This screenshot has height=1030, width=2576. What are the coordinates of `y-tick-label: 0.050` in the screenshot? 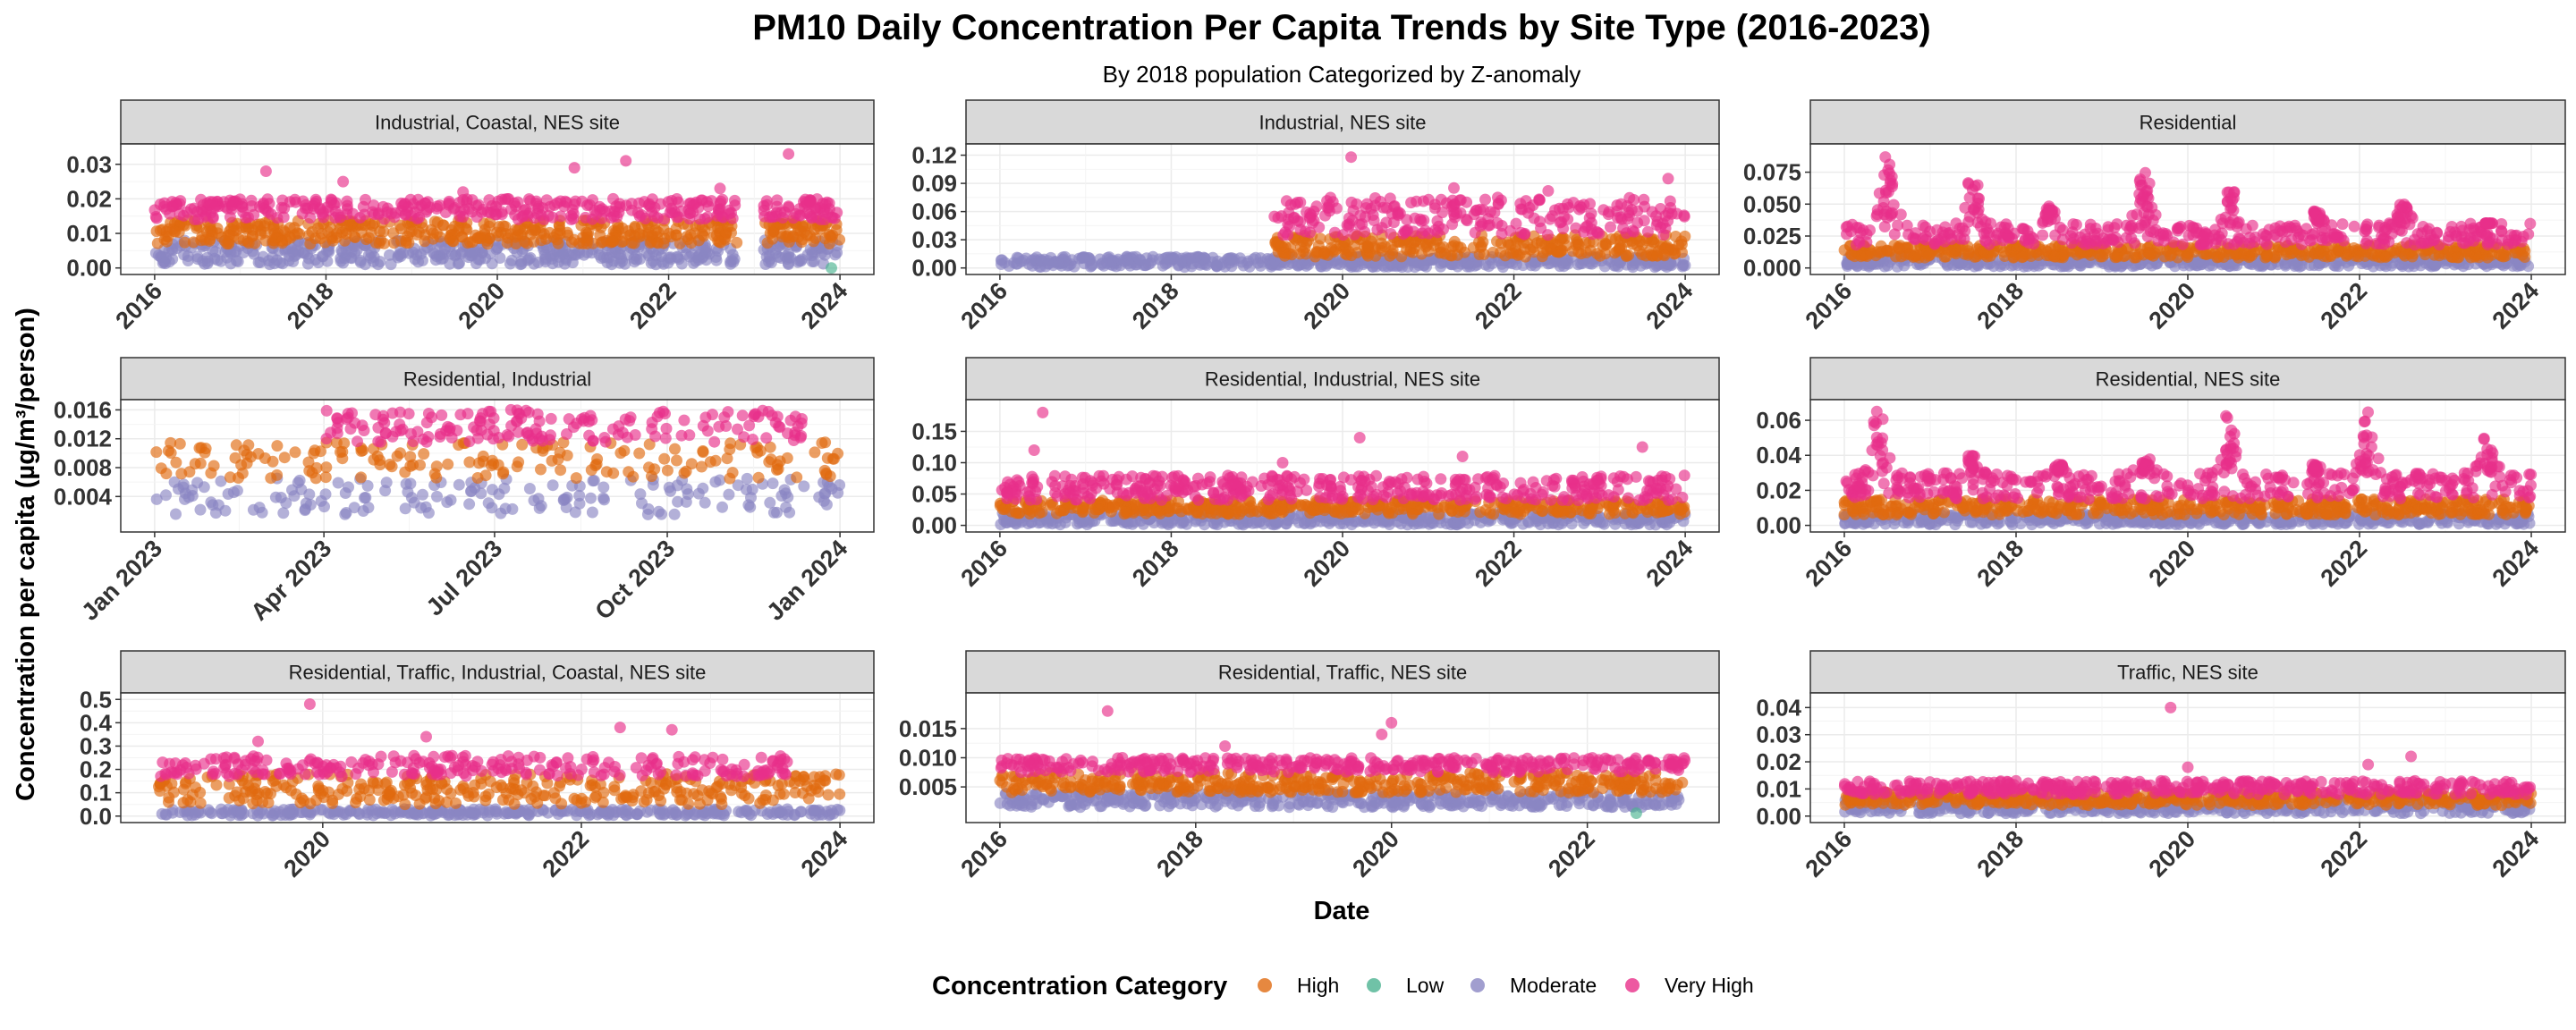 It's located at (1772, 204).